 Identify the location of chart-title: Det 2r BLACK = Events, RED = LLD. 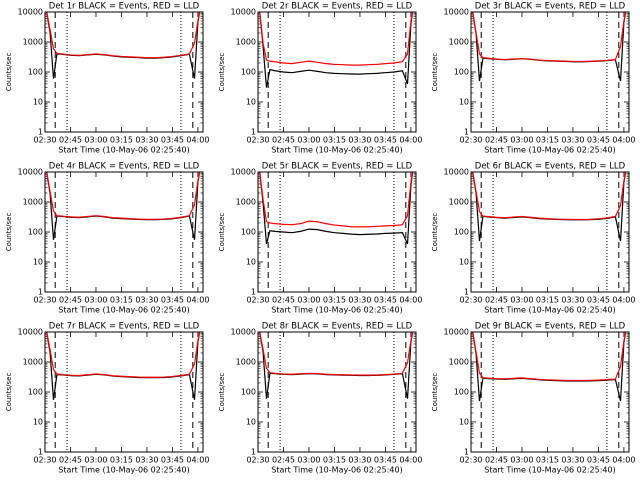
(337, 7).